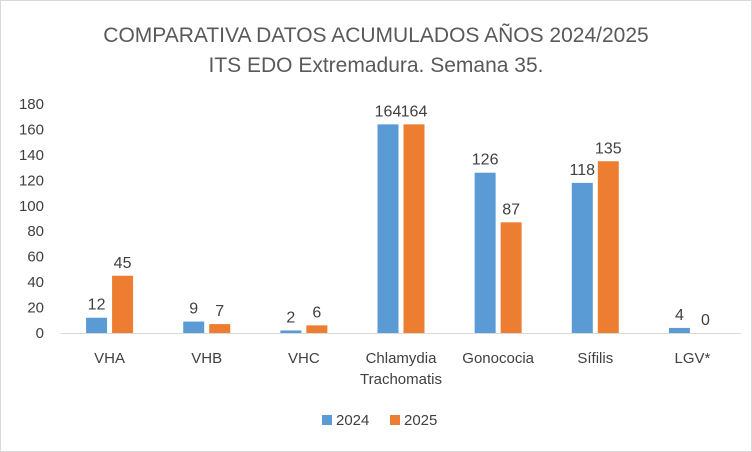  What do you see at coordinates (352, 420) in the screenshot?
I see `legend-label: 2024` at bounding box center [352, 420].